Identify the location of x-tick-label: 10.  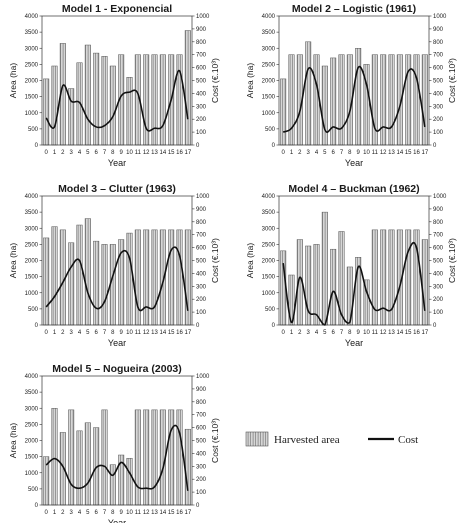
(366, 153).